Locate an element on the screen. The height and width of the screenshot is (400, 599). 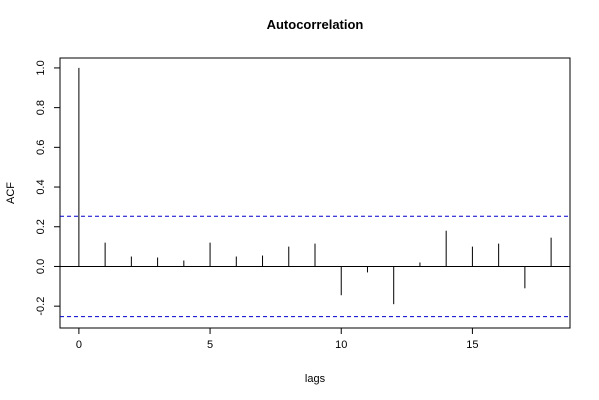
y-tick-label: 0.0 is located at coordinates (41, 266).